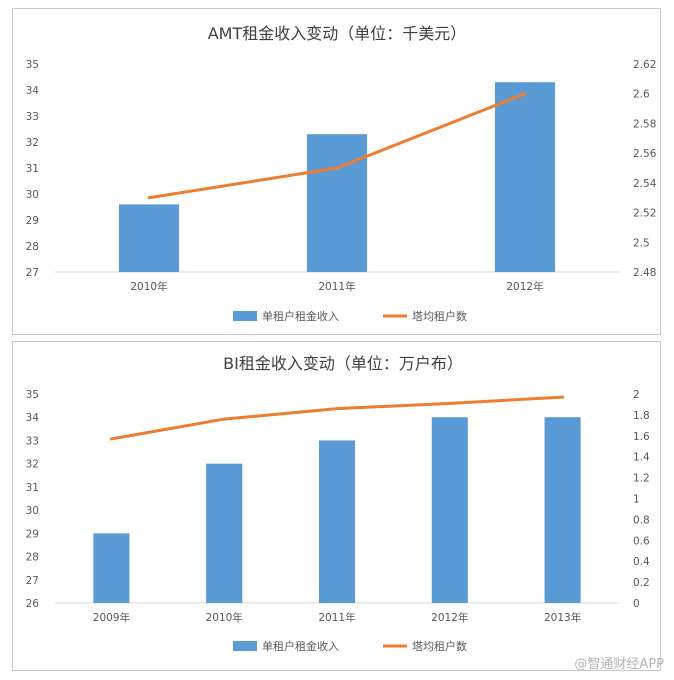 Image resolution: width=674 pixels, height=680 pixels. I want to click on y-right-tick-label: 2.52, so click(644, 214).